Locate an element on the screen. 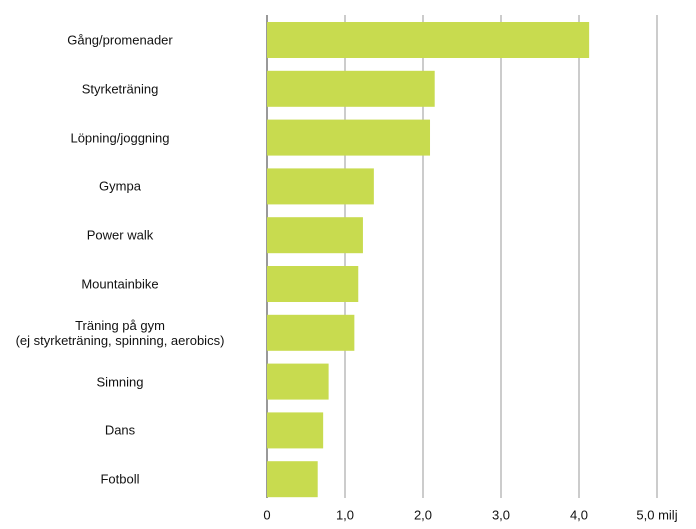 Image resolution: width=696 pixels, height=529 pixels. y-tick-label: Styrketräning is located at coordinates (120, 89).